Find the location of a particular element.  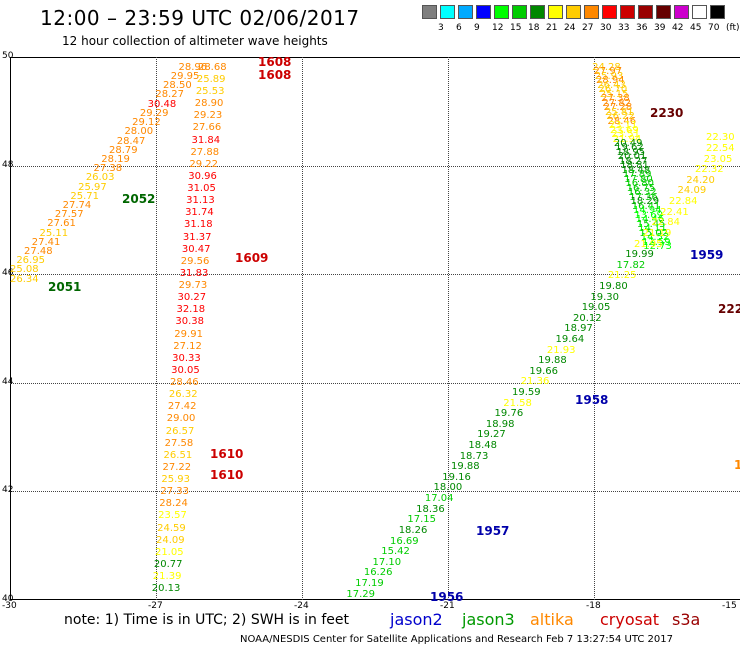

wave-height-label: 14.94 is located at coordinates (647, 211).